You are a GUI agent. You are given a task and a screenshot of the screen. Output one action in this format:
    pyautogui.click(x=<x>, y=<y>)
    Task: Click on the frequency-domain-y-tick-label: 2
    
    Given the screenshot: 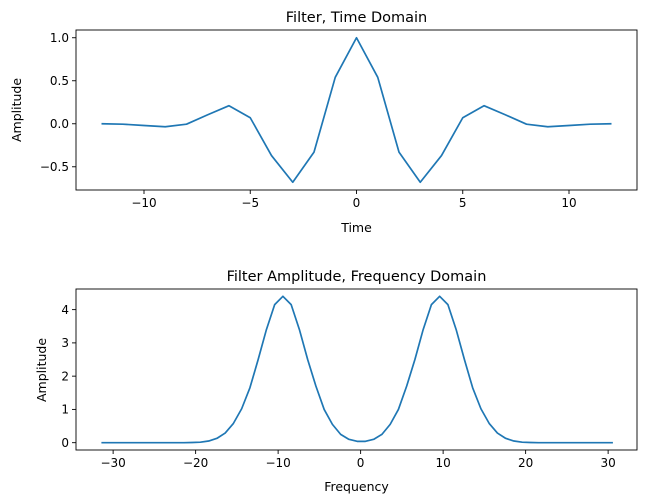 What is the action you would take?
    pyautogui.click(x=65, y=376)
    